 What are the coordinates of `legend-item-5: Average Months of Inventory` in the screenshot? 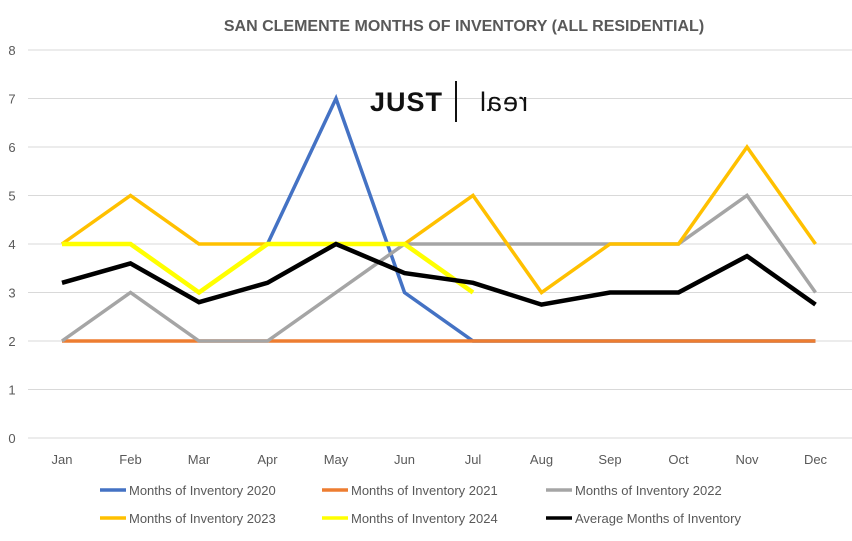 It's located at (643, 518).